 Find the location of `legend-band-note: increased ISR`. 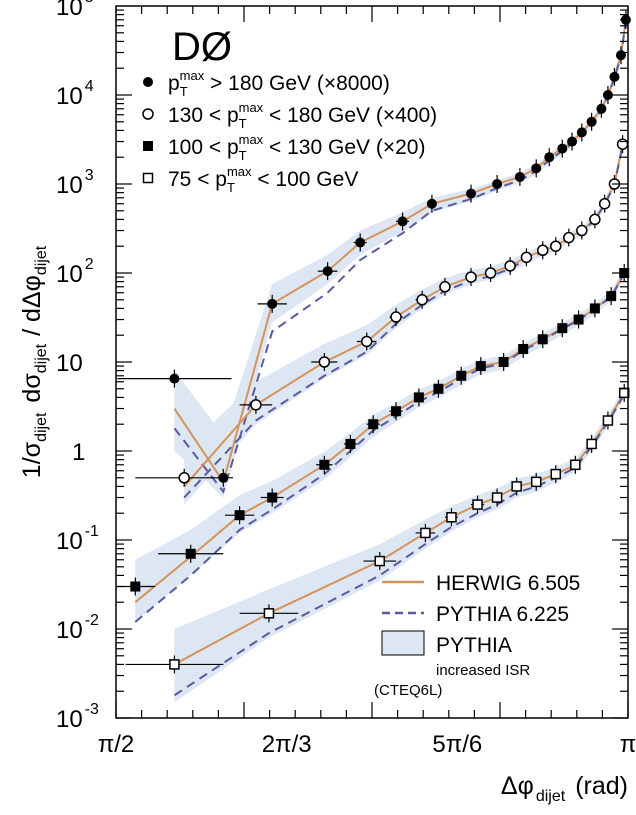

legend-band-note: increased ISR is located at coordinates (483, 670).